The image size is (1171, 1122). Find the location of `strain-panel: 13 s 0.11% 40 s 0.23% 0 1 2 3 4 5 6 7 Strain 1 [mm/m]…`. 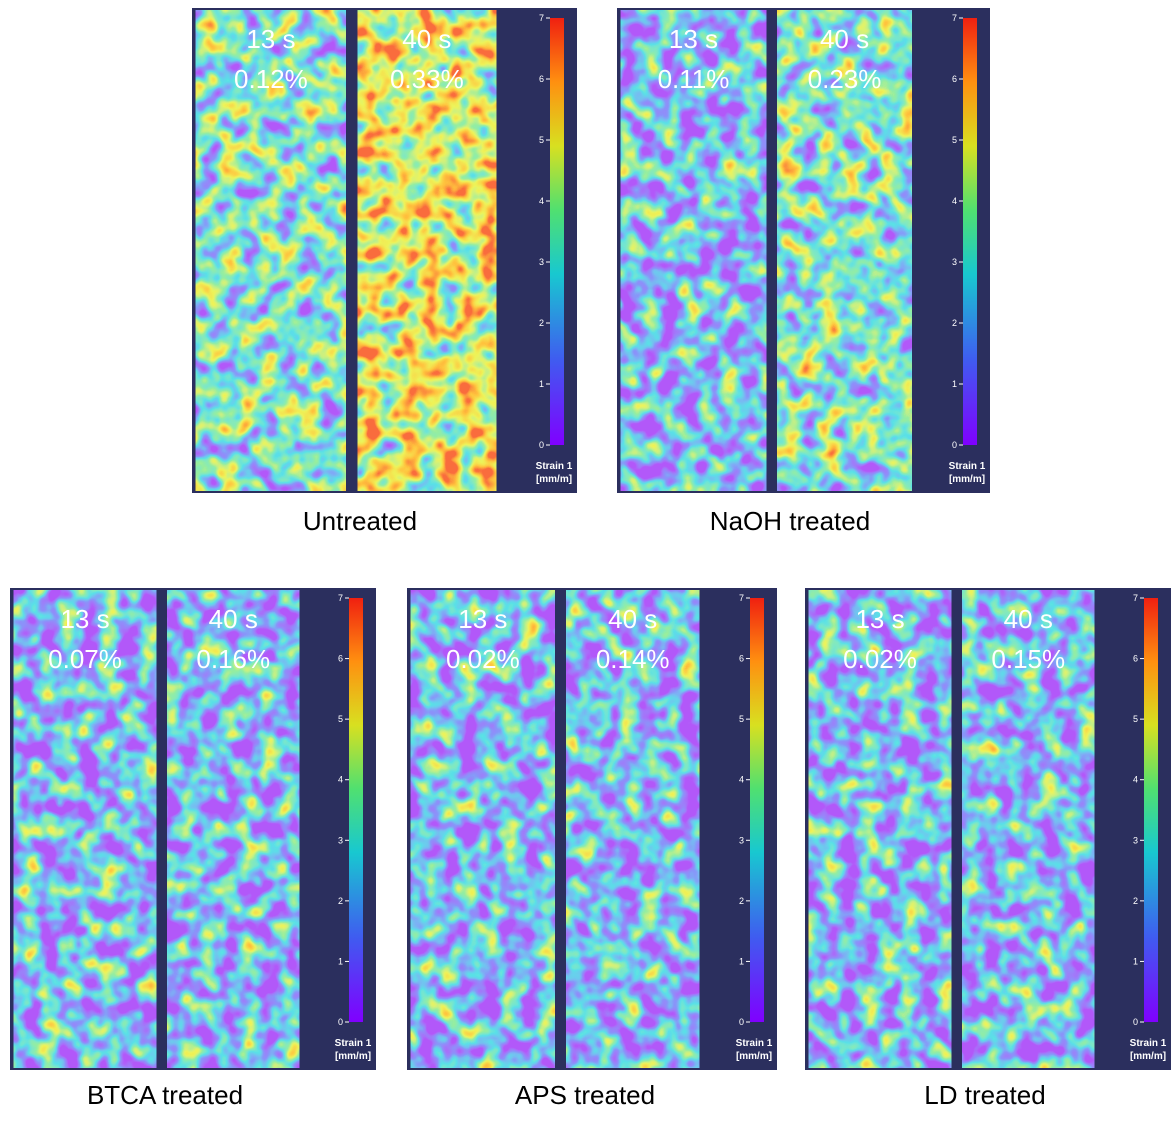

strain-panel: 13 s 0.11% 40 s 0.23% 0 1 2 3 4 5 6 7 Strain 1 [mm/m]… is located at coordinates (803, 272).